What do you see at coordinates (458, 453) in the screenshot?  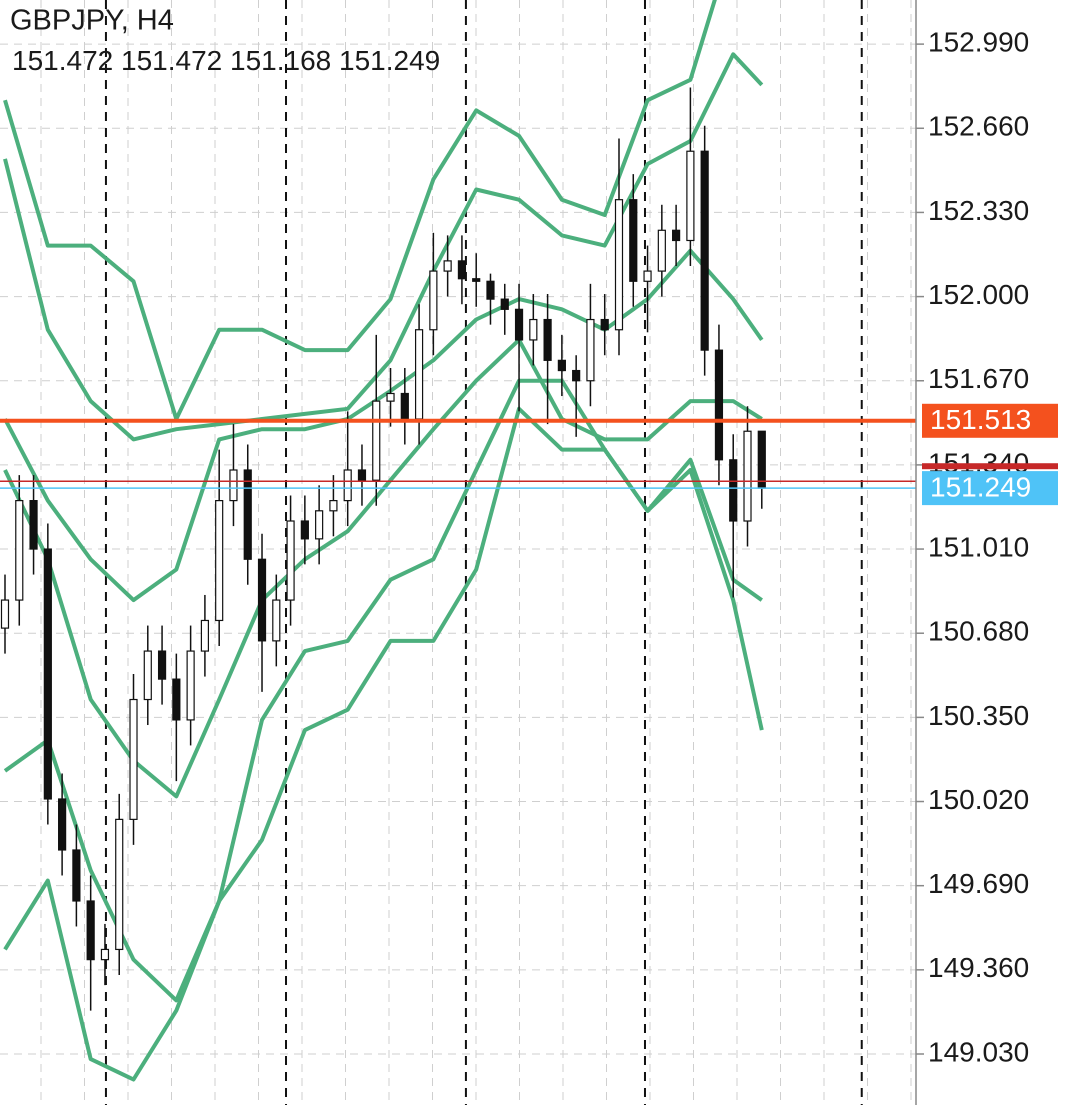 I see `price-lines` at bounding box center [458, 453].